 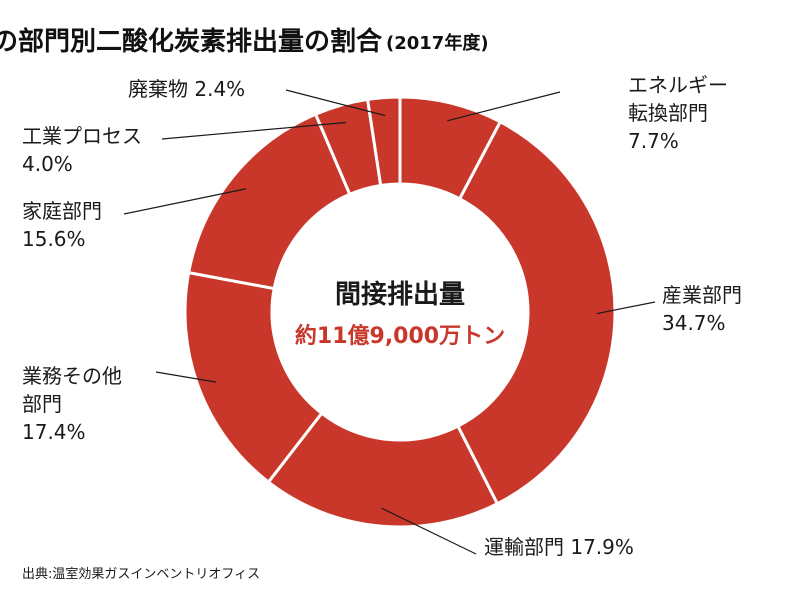 What do you see at coordinates (668, 113) in the screenshot?
I see `slice-label-line: 転換部門` at bounding box center [668, 113].